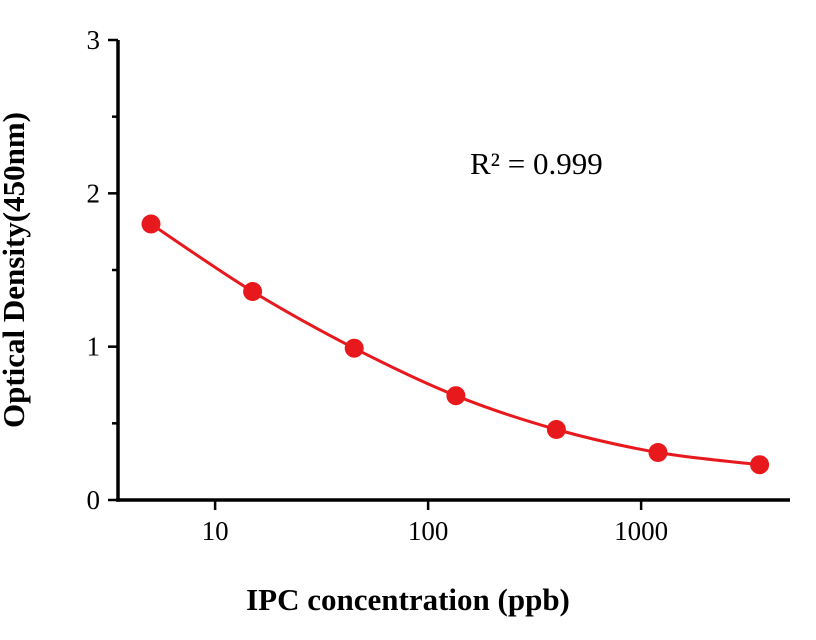  I want to click on y-tick-label: 2, so click(94, 193).